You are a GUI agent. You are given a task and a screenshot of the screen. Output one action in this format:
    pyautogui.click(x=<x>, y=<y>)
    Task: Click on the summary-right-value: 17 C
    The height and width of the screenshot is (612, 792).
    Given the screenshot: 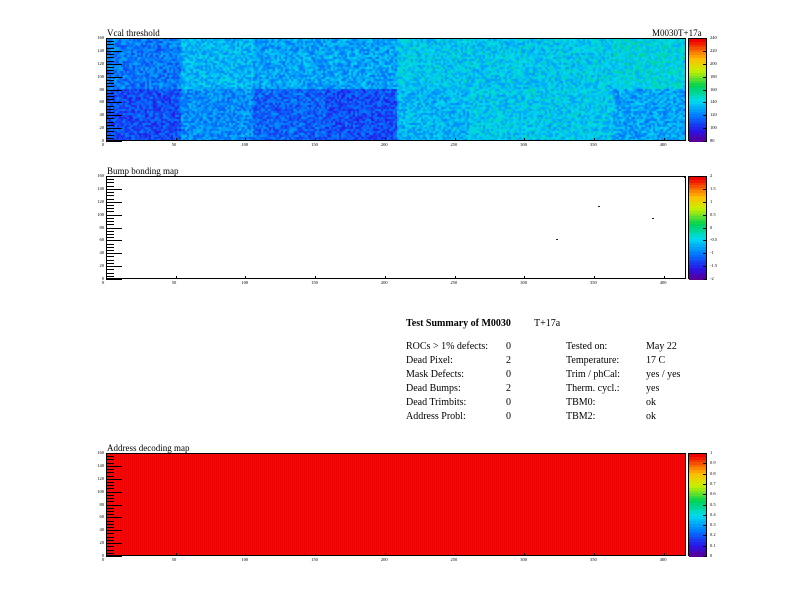 What is the action you would take?
    pyautogui.click(x=656, y=360)
    